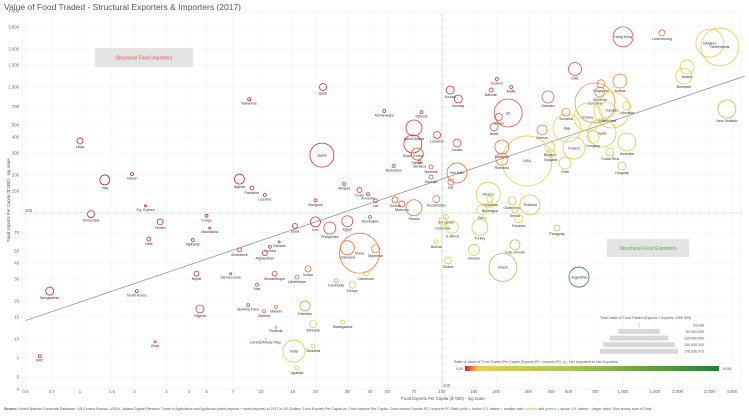  I want to click on country-point: Austria, so click(620, 83).